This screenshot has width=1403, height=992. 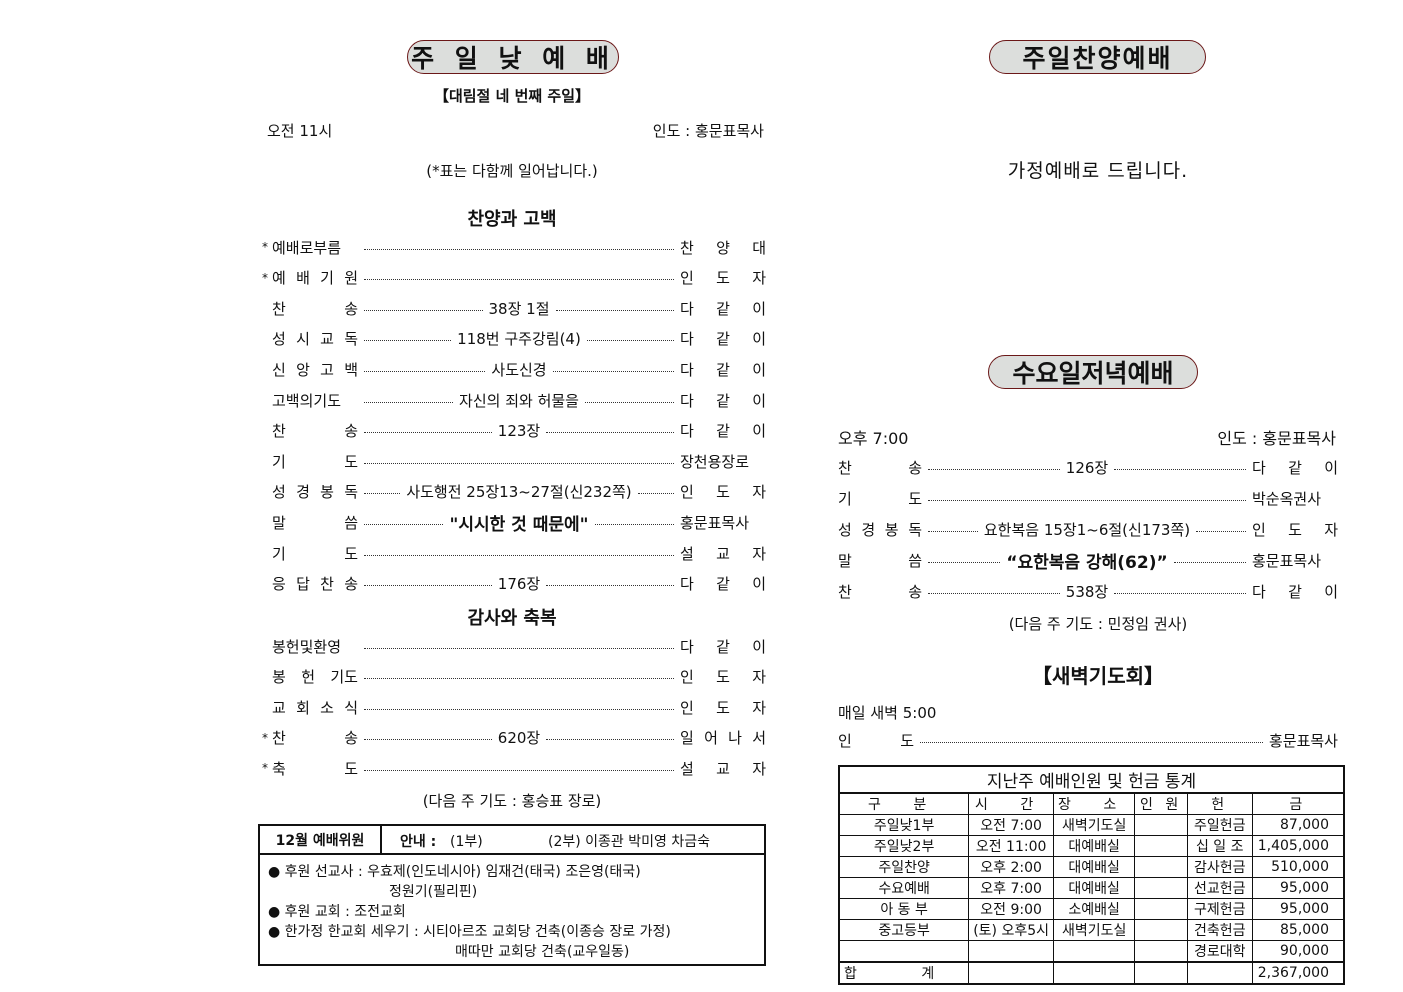 I want to click on stats-cell: 새벽기도실, so click(x=1094, y=825).